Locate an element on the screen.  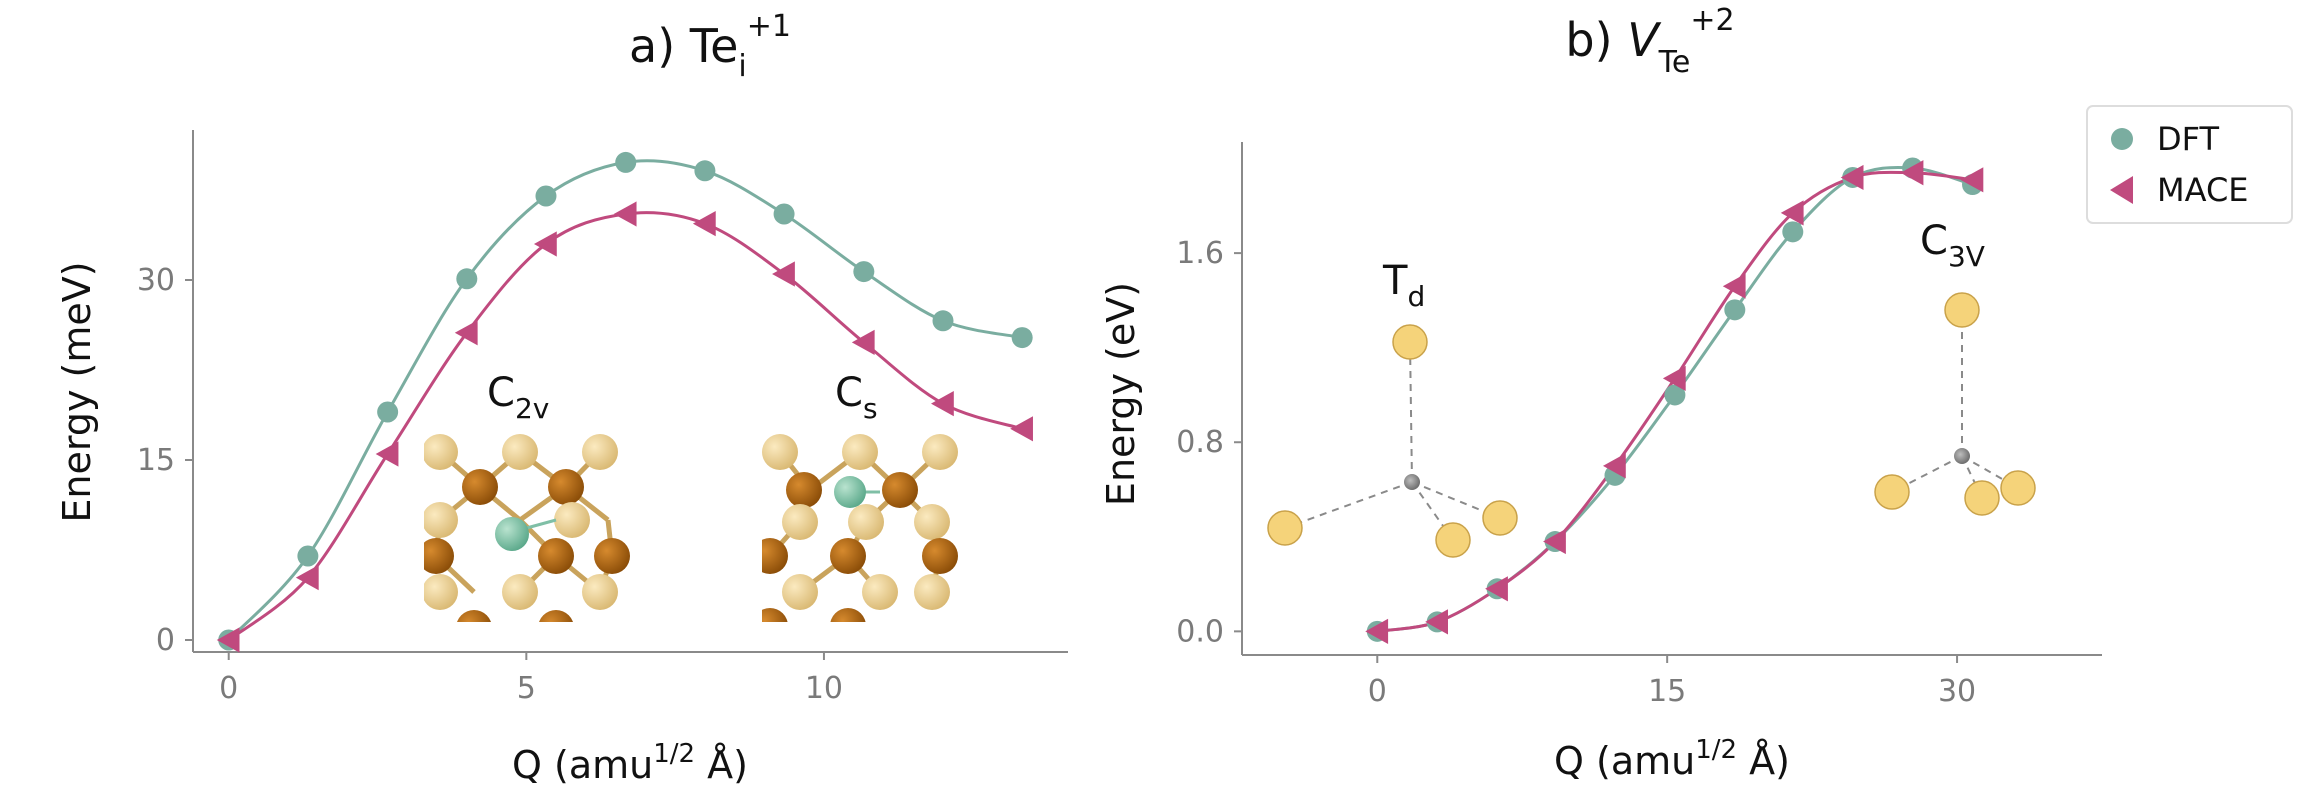
panel-a-xtick-label: 0 is located at coordinates (228, 688).